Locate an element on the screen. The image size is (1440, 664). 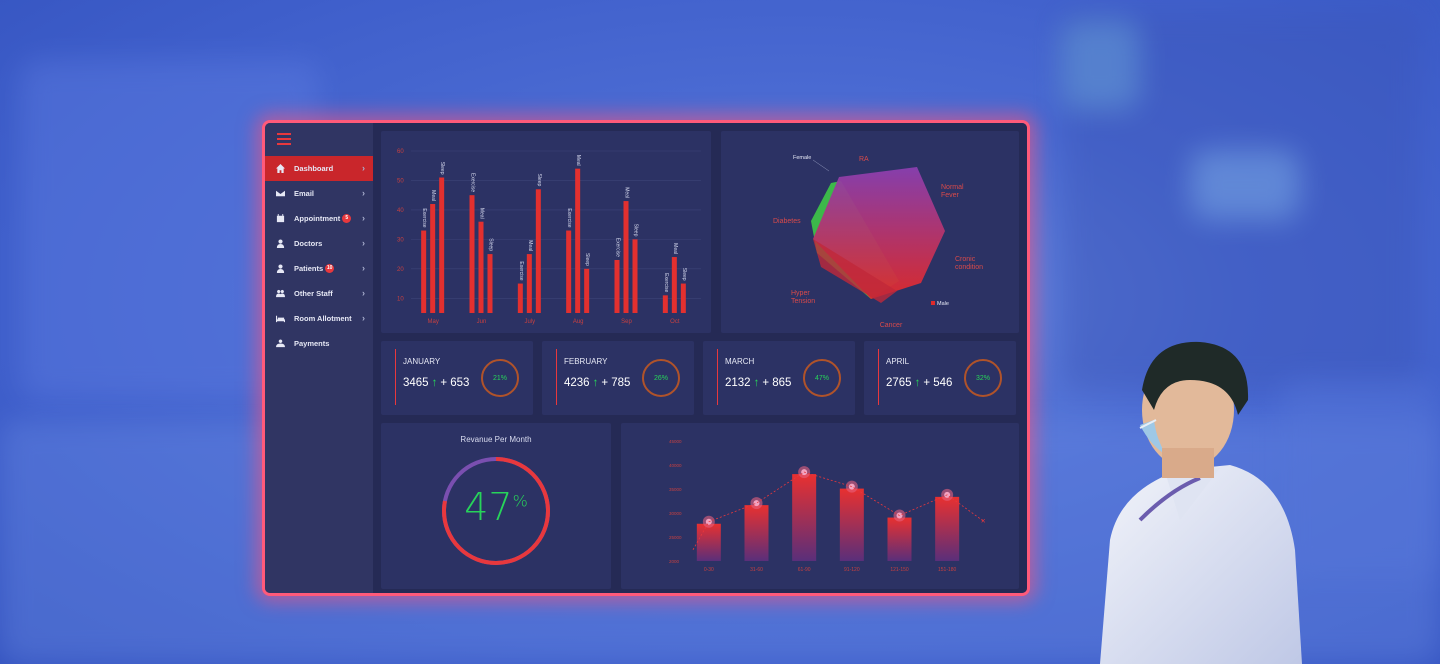
sidebar-item-room-allotment: Room Allotment › is located at coordinates (319, 318).